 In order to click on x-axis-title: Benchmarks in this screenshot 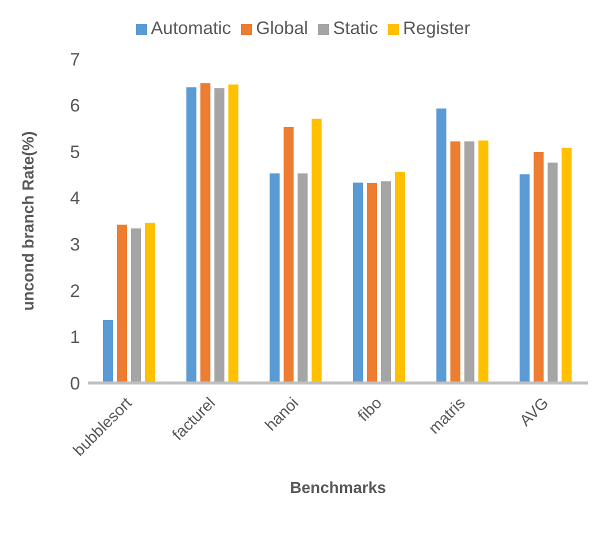, I will do `click(338, 488)`.